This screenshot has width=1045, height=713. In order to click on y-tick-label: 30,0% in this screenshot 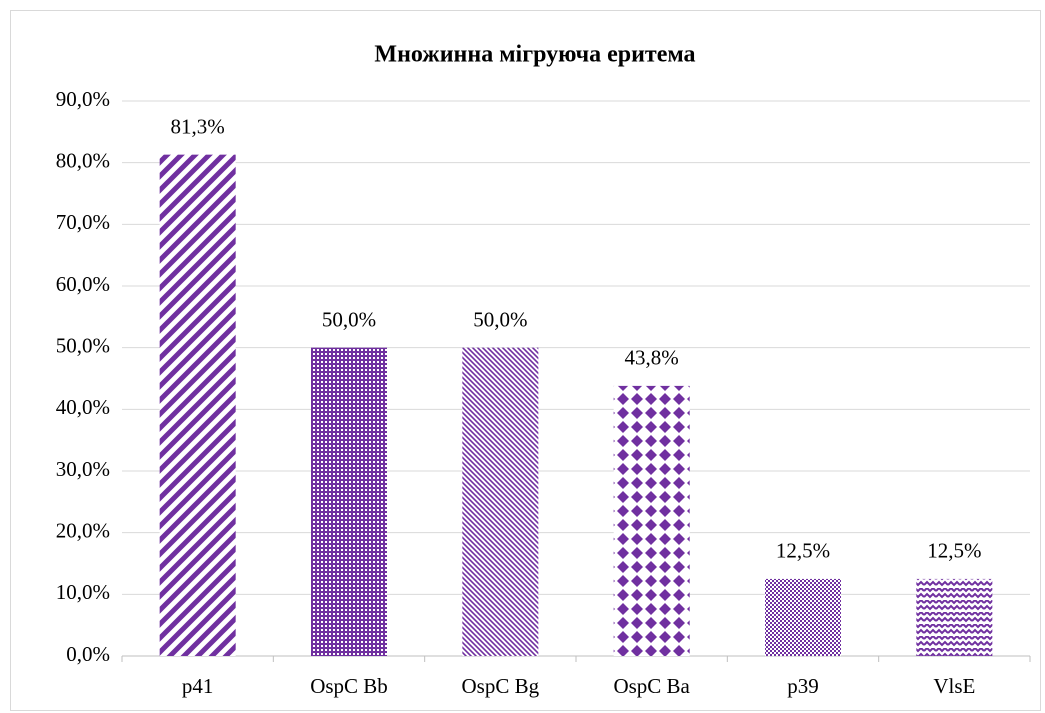, I will do `click(83, 469)`.